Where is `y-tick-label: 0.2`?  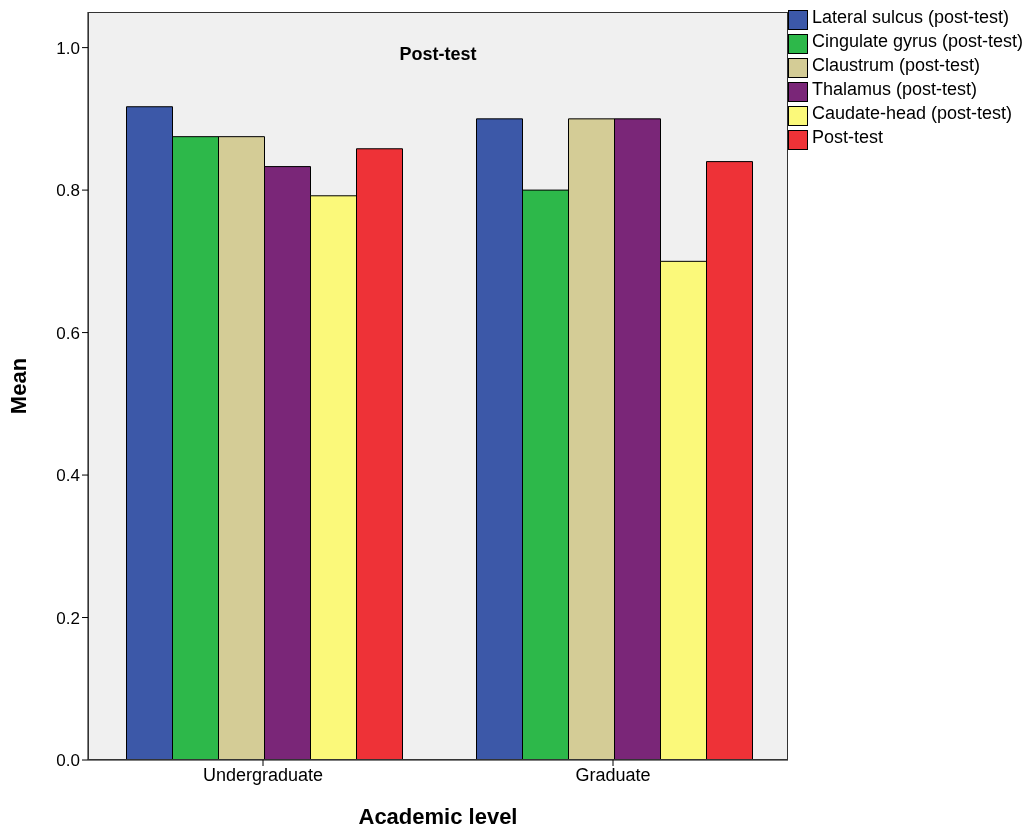
y-tick-label: 0.2 is located at coordinates (68, 618).